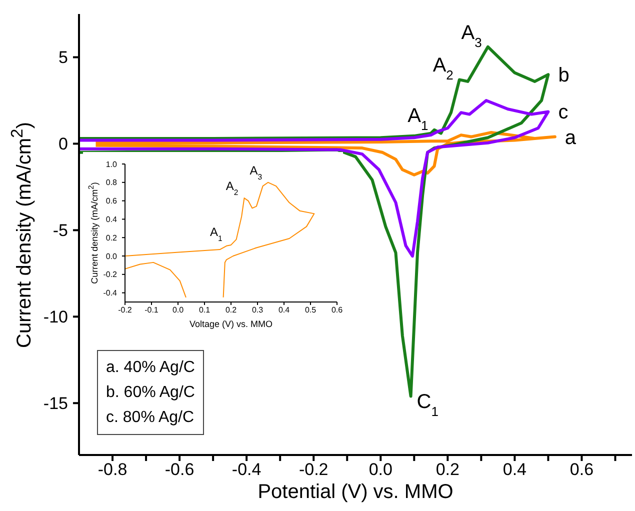  I want to click on y-tick-label: -5, so click(60, 230).